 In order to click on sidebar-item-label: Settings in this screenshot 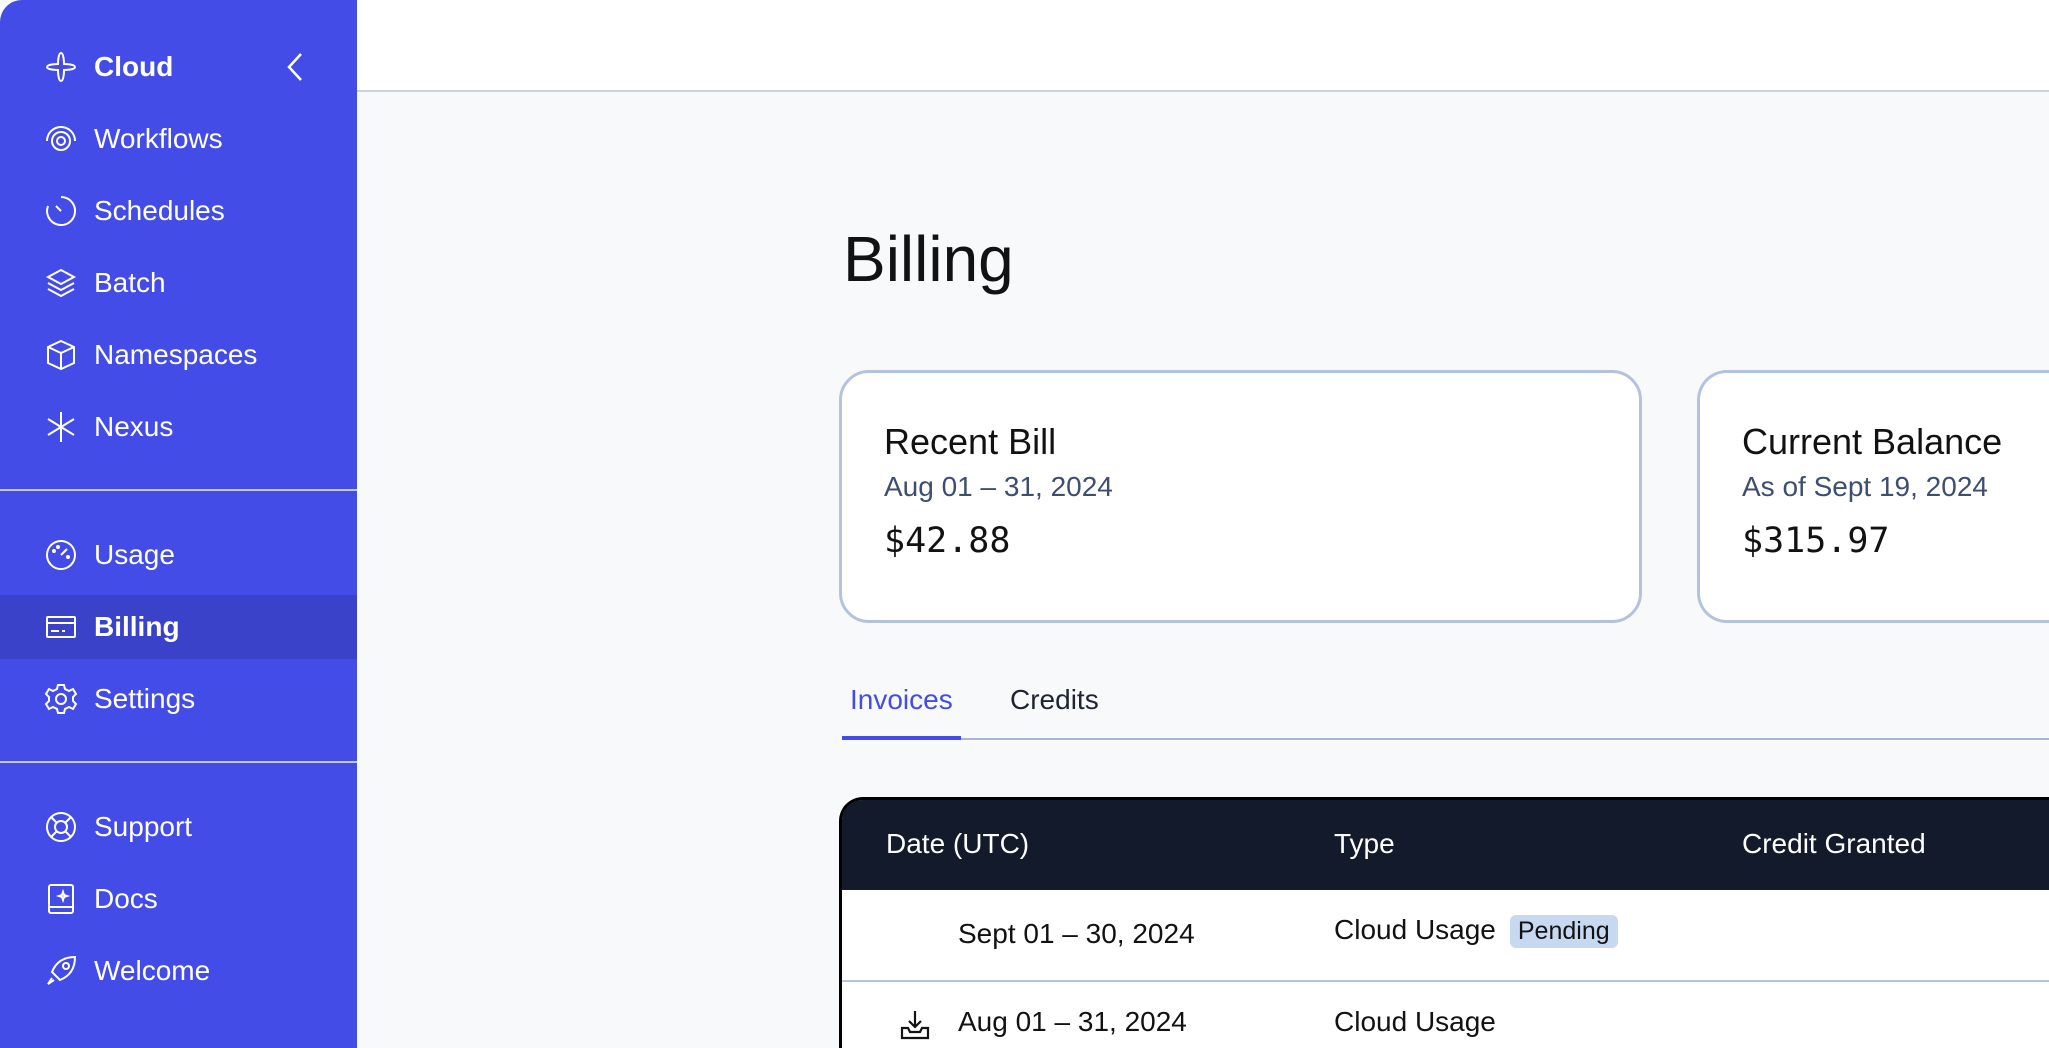, I will do `click(145, 698)`.